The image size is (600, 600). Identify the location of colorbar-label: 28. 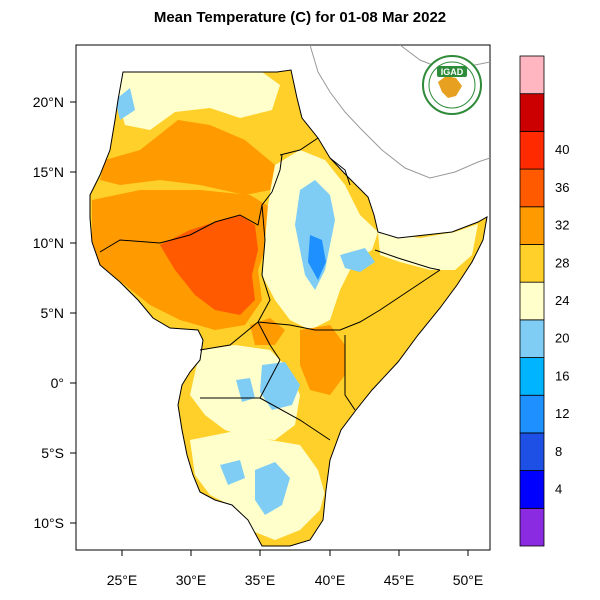
(562, 262).